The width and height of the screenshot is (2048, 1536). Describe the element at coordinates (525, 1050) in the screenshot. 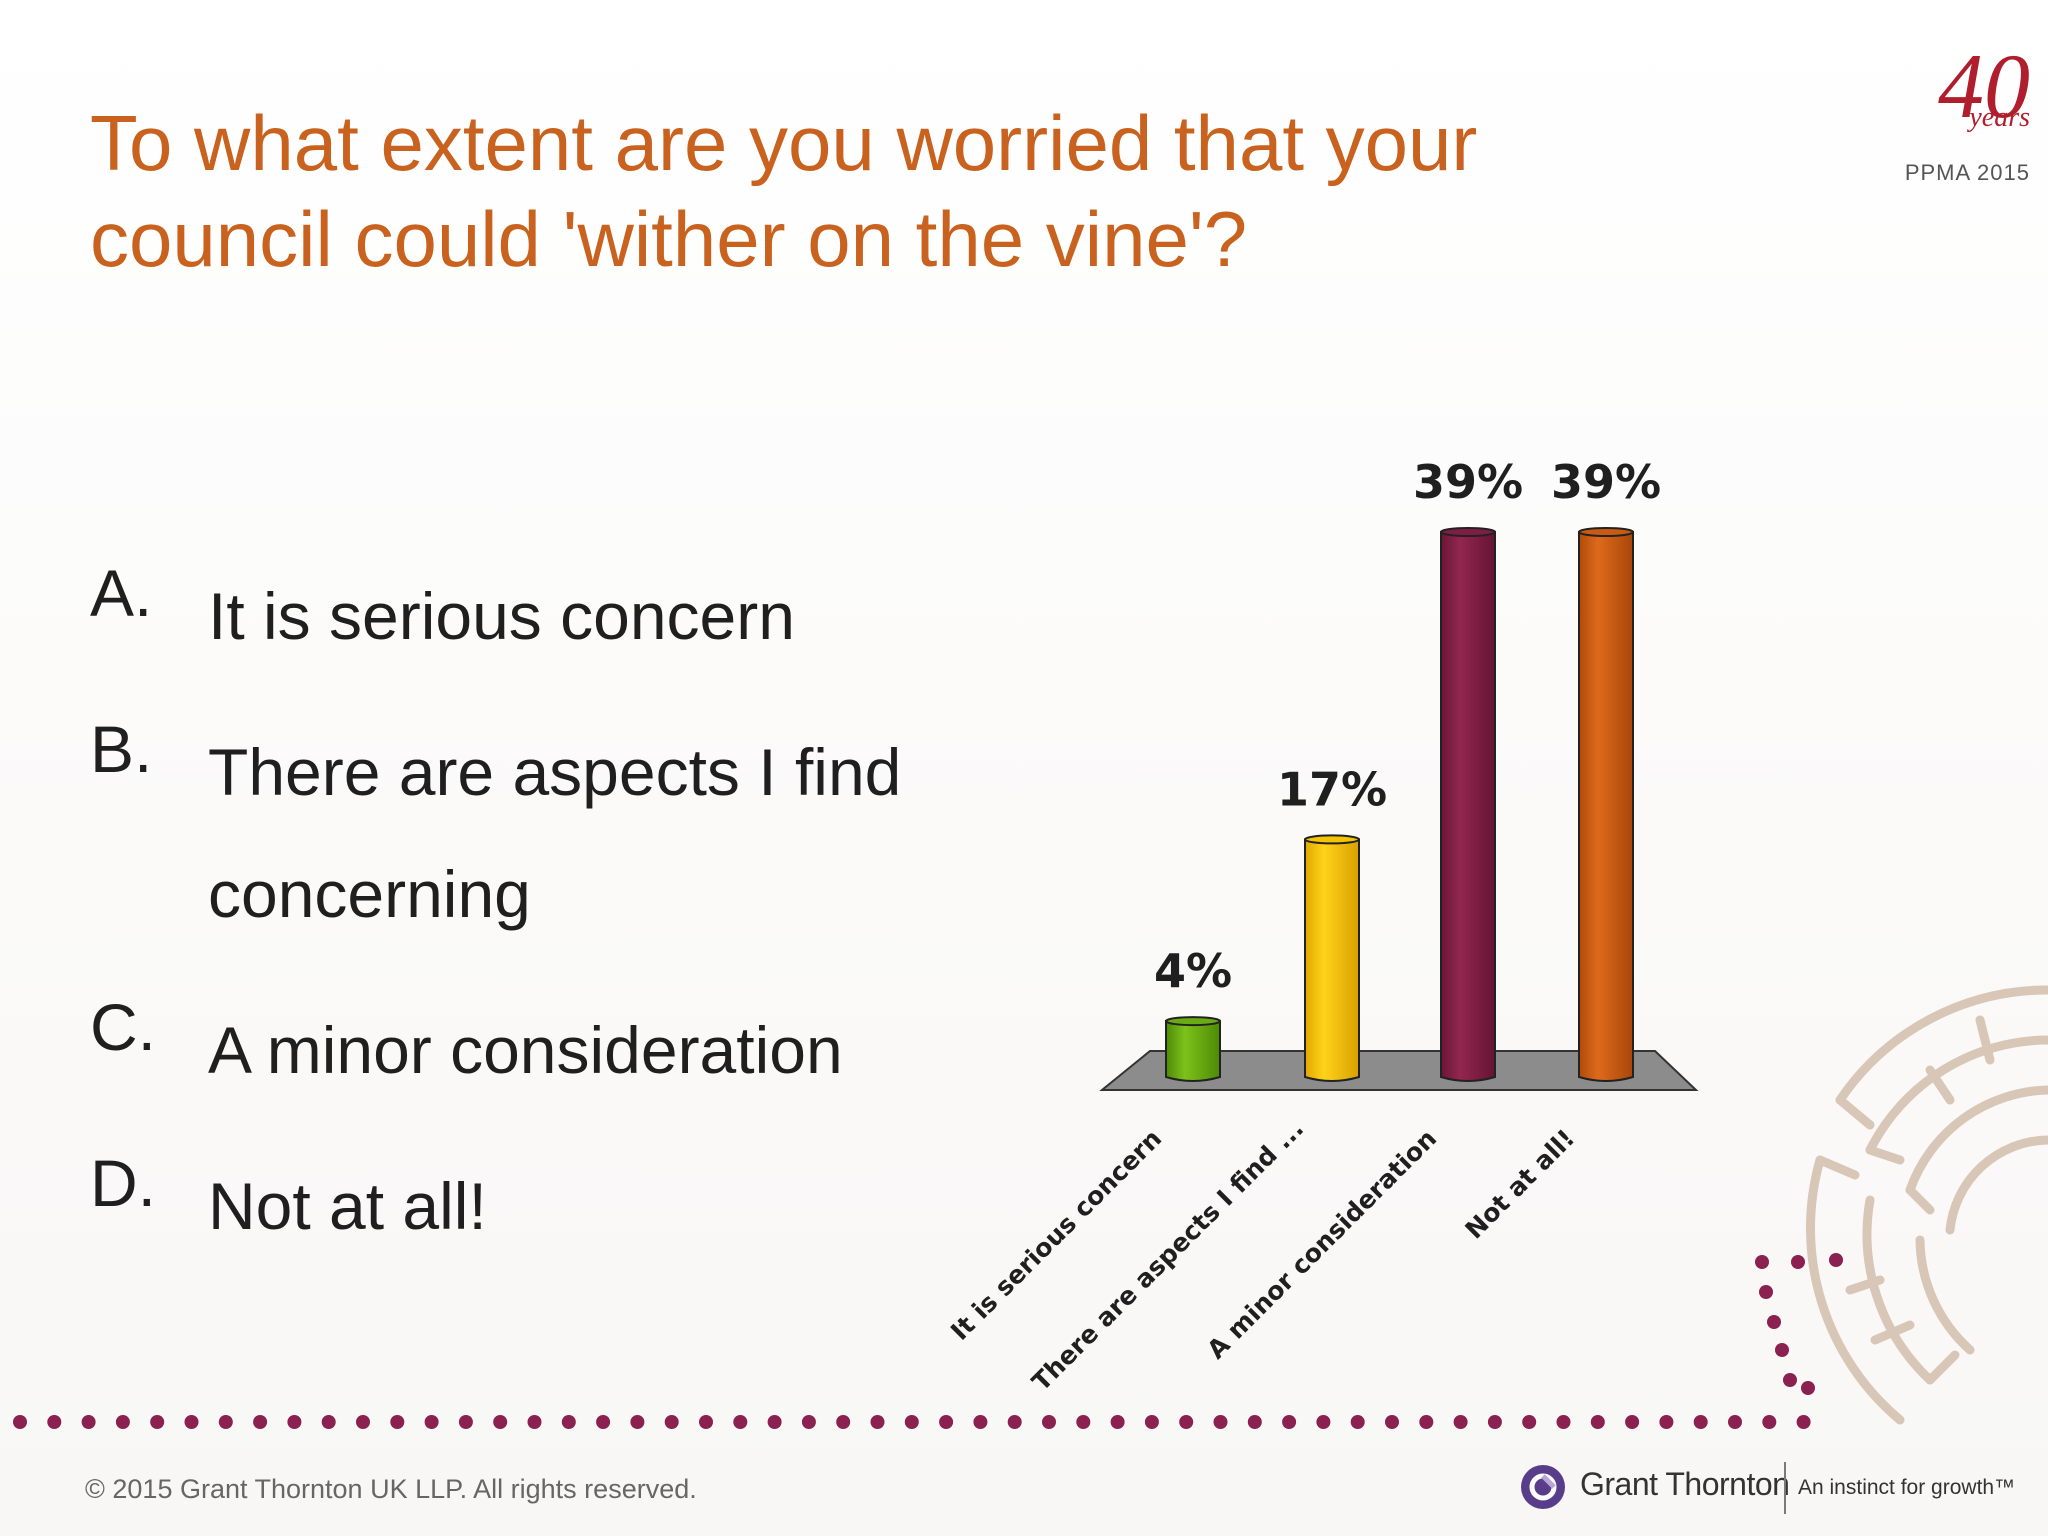

I see `option-text: A minor consideration` at that location.